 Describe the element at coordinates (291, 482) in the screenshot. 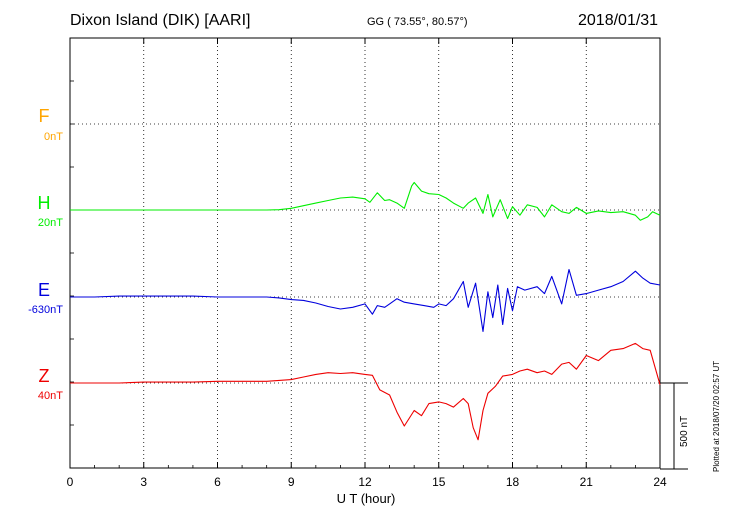

I see `x-tick-label-9: 9` at that location.